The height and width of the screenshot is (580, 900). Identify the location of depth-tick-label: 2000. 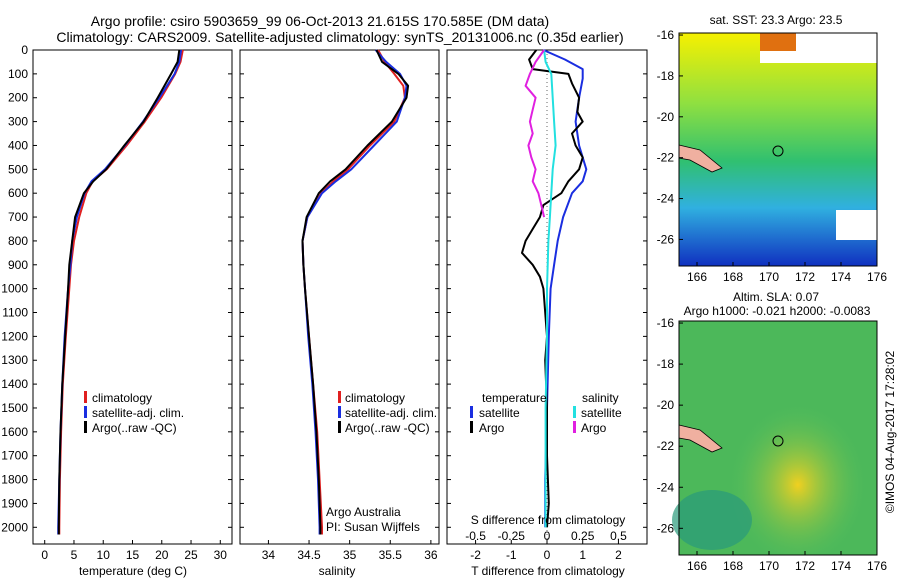
(14, 527).